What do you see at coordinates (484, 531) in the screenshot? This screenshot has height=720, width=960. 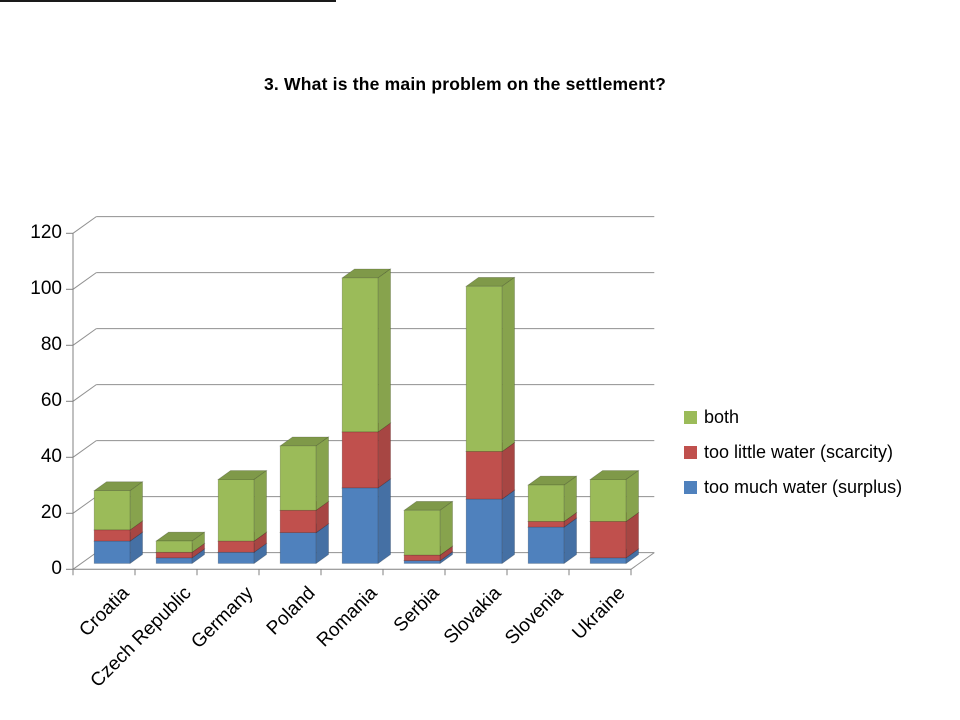 I see `bar-segment-slovakia-surplus` at bounding box center [484, 531].